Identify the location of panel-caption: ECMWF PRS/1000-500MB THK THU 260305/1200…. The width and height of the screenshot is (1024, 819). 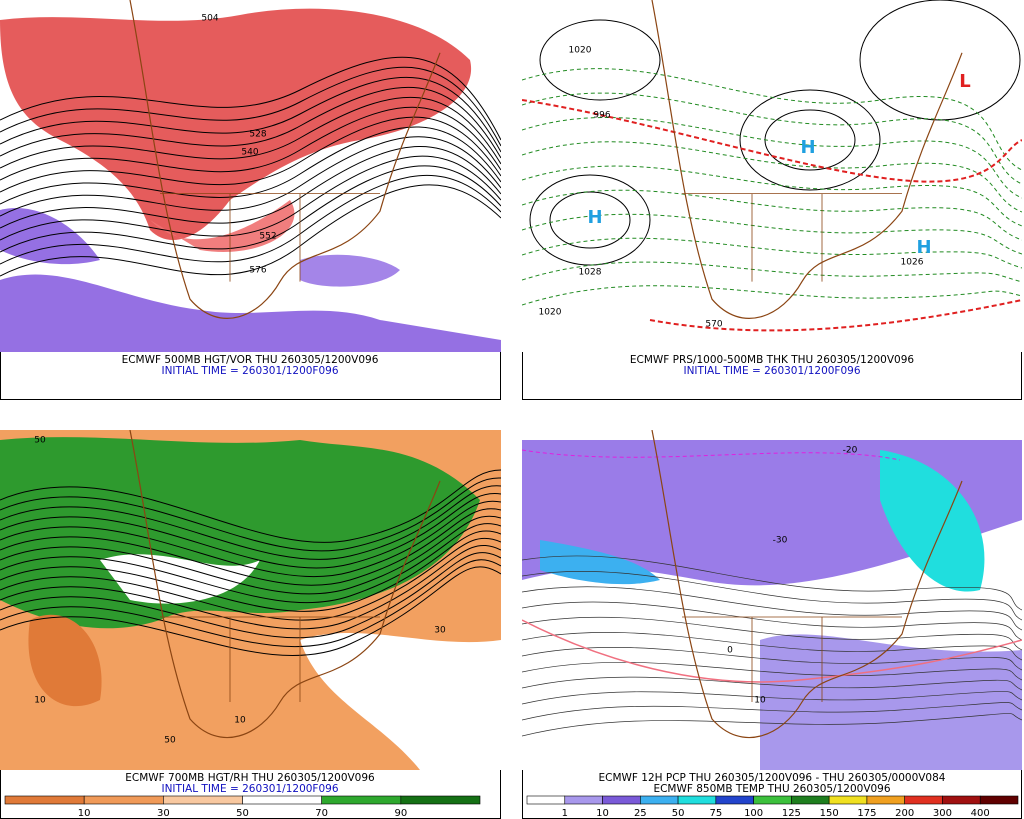
(772, 360).